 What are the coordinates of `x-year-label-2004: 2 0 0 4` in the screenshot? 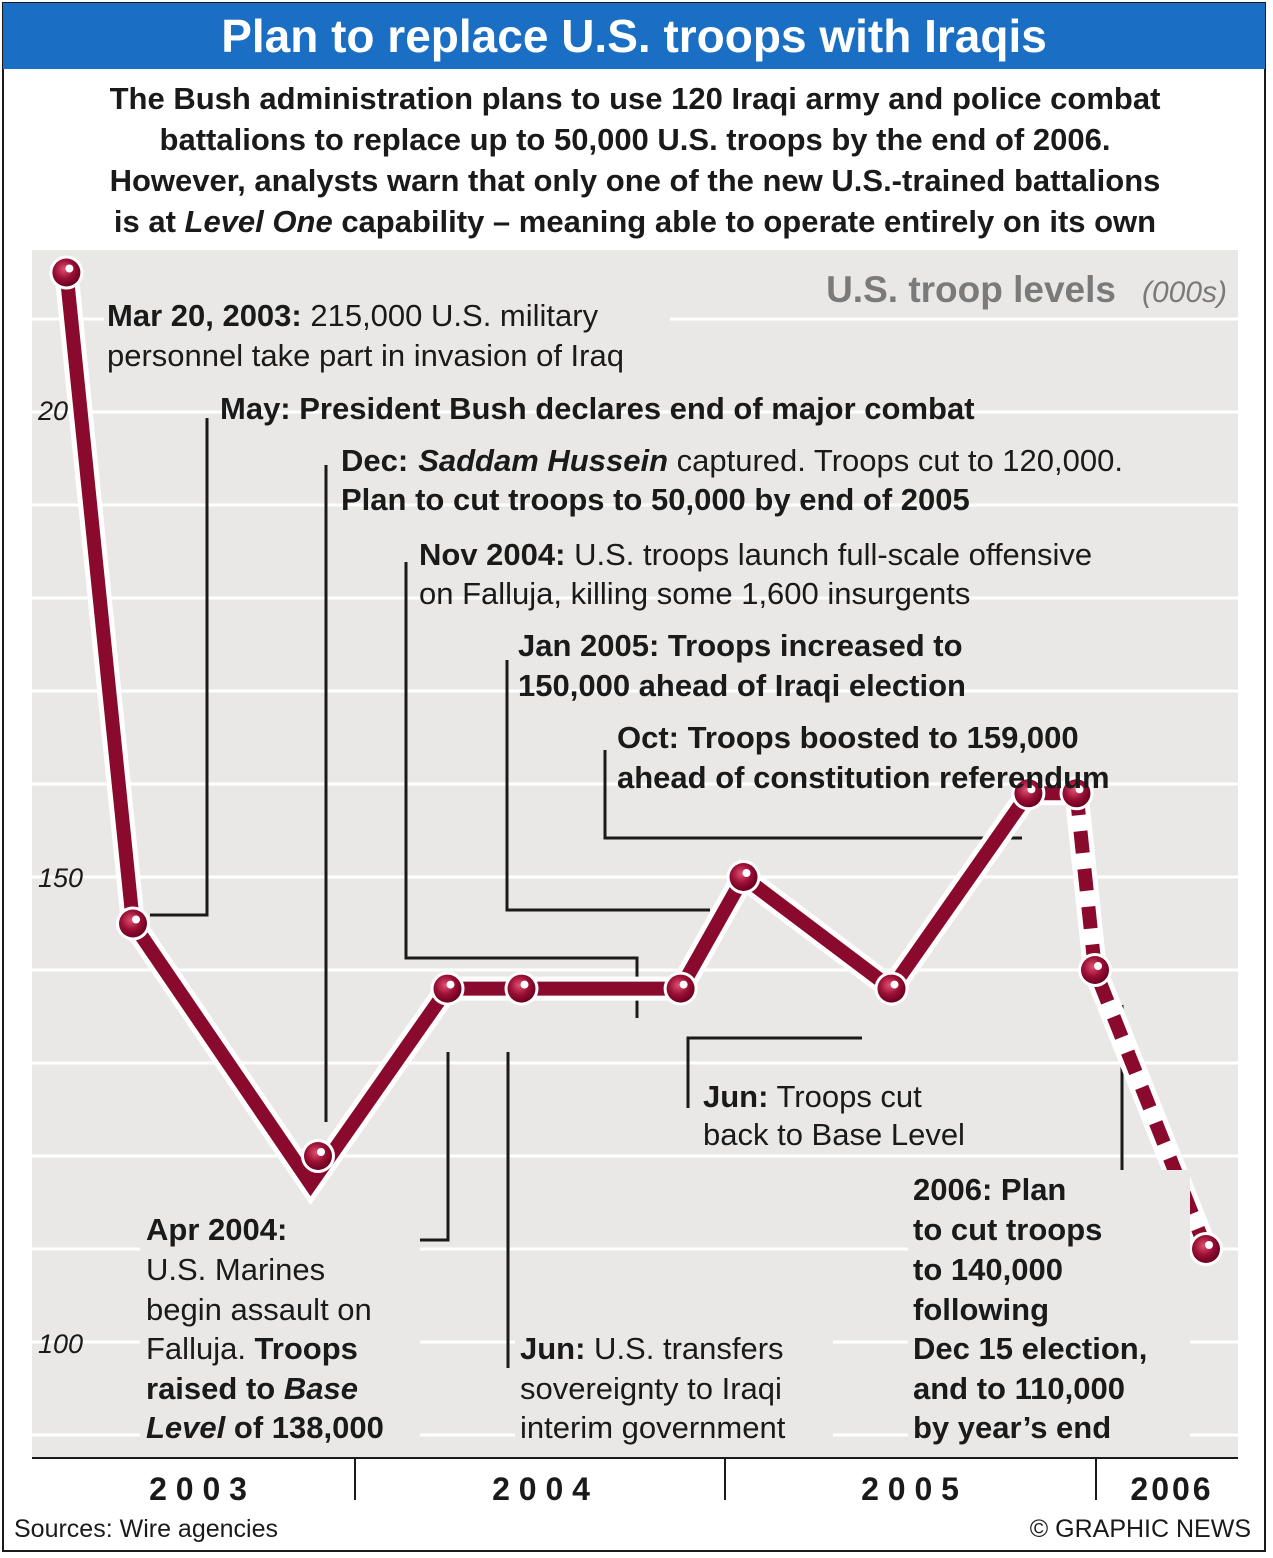 It's located at (541, 1489).